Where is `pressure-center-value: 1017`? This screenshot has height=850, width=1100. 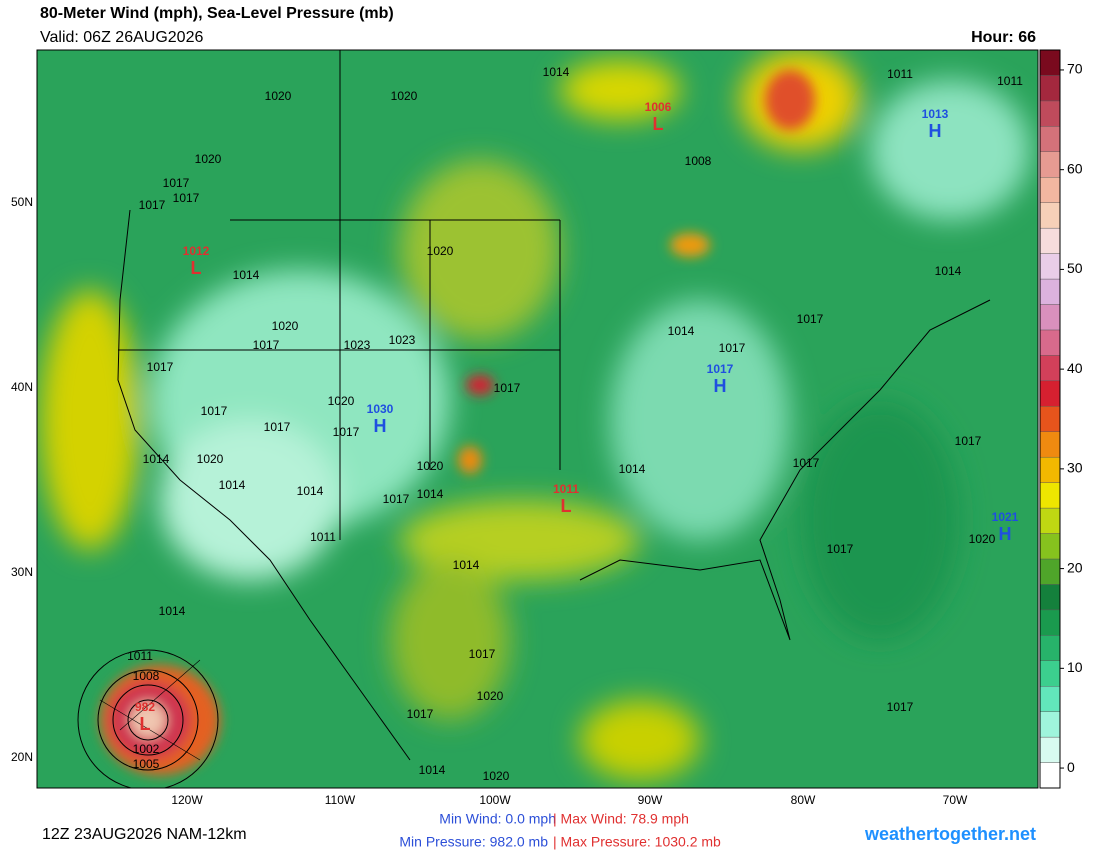
pressure-center-value: 1017 is located at coordinates (720, 369).